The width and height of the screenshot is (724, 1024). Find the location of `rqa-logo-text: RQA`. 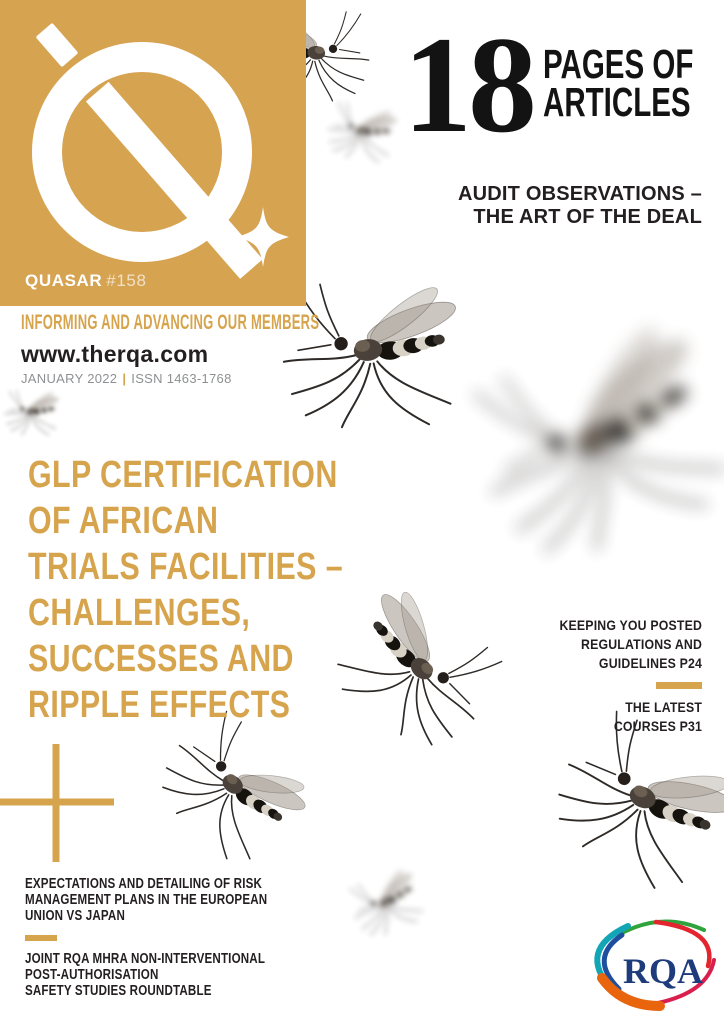

rqa-logo-text: RQA is located at coordinates (663, 971).